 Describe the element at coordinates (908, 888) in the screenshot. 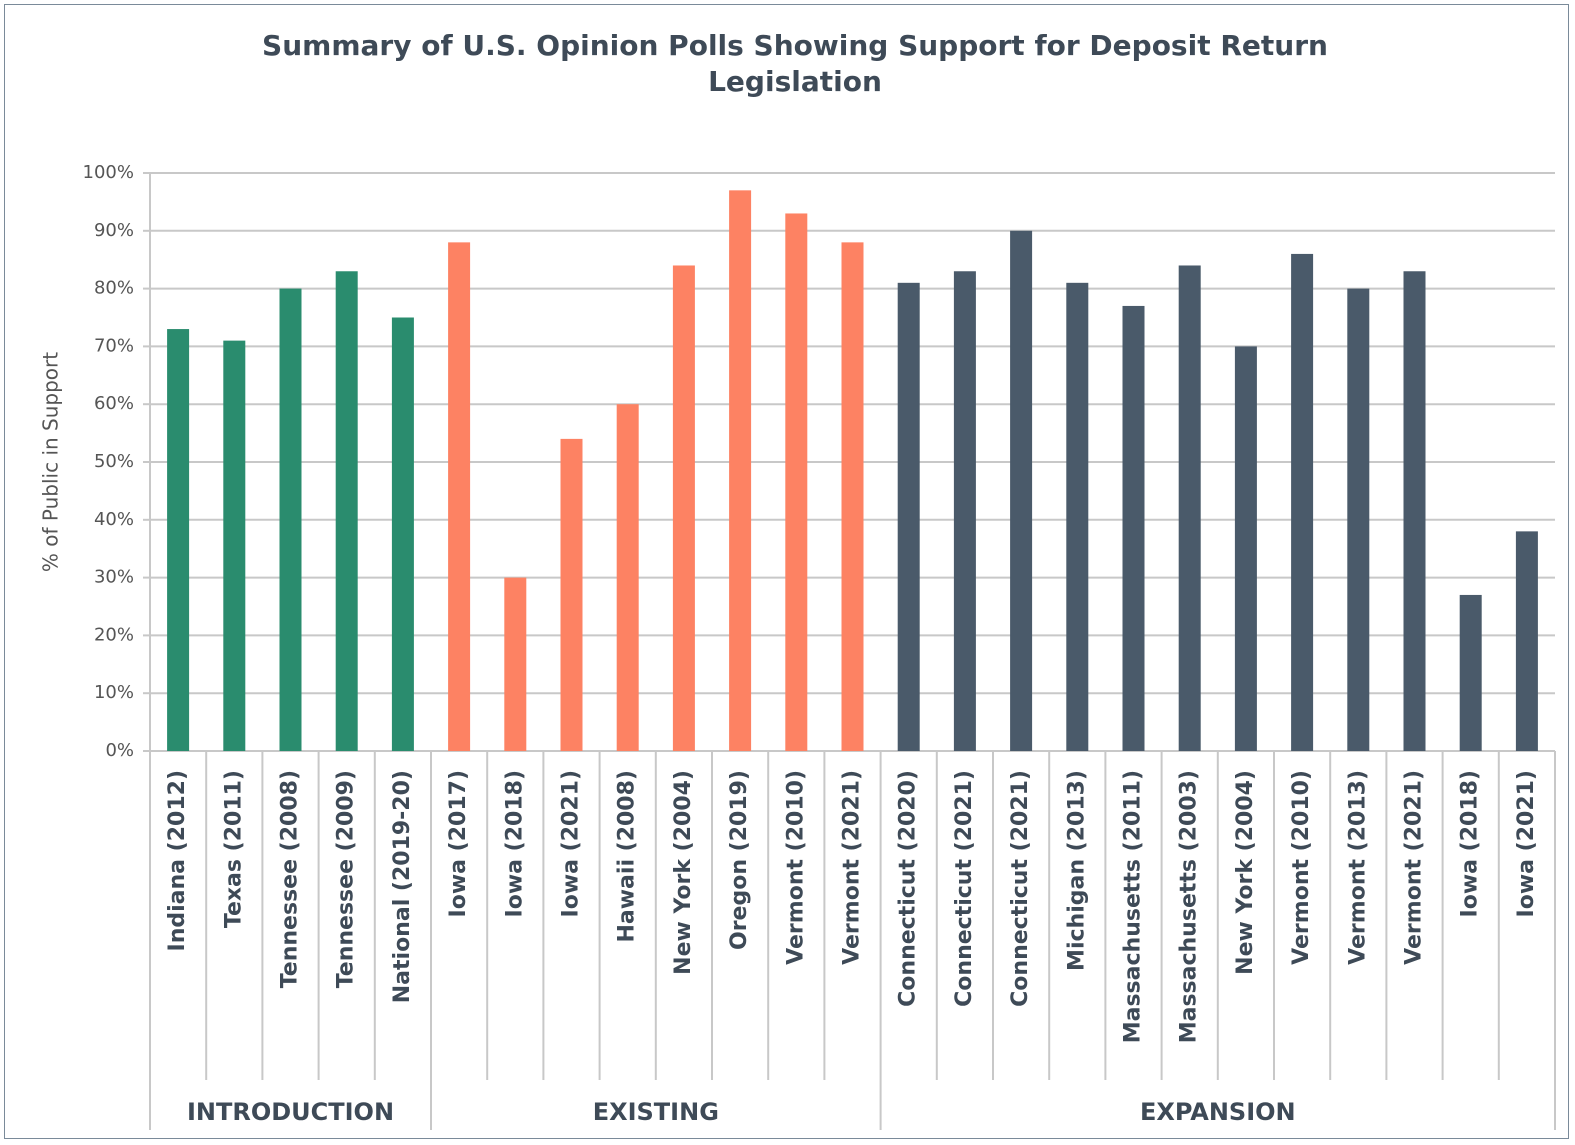

I see `x-tick-label: Connecticut (2020)` at that location.